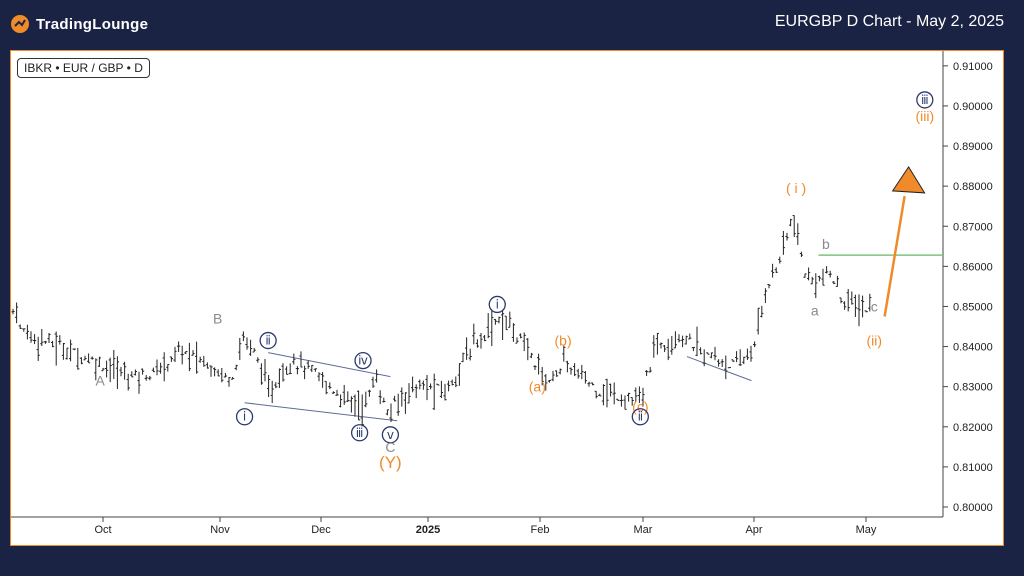 The height and width of the screenshot is (576, 1024). I want to click on price-tick-label: 0.89000, so click(973, 147).